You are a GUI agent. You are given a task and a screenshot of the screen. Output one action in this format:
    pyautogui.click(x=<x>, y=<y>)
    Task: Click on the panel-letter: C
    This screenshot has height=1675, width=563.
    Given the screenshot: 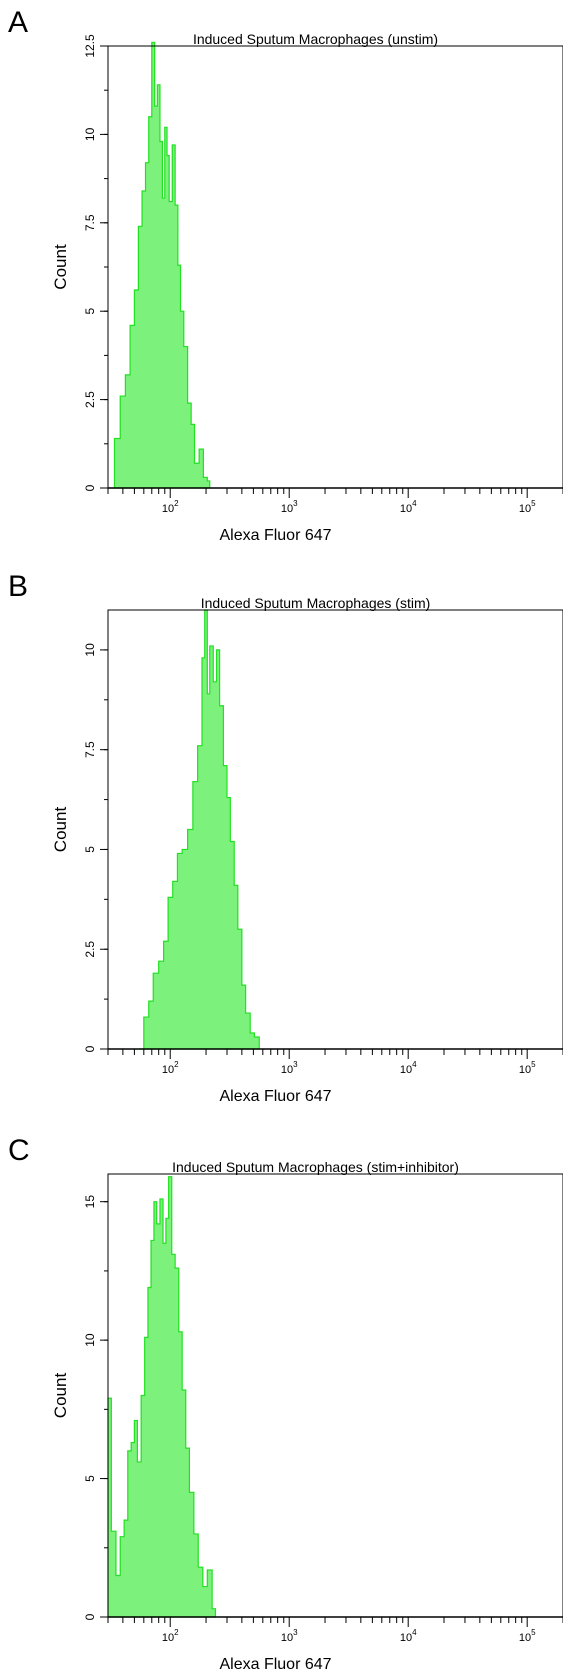 What is the action you would take?
    pyautogui.click(x=19, y=1150)
    